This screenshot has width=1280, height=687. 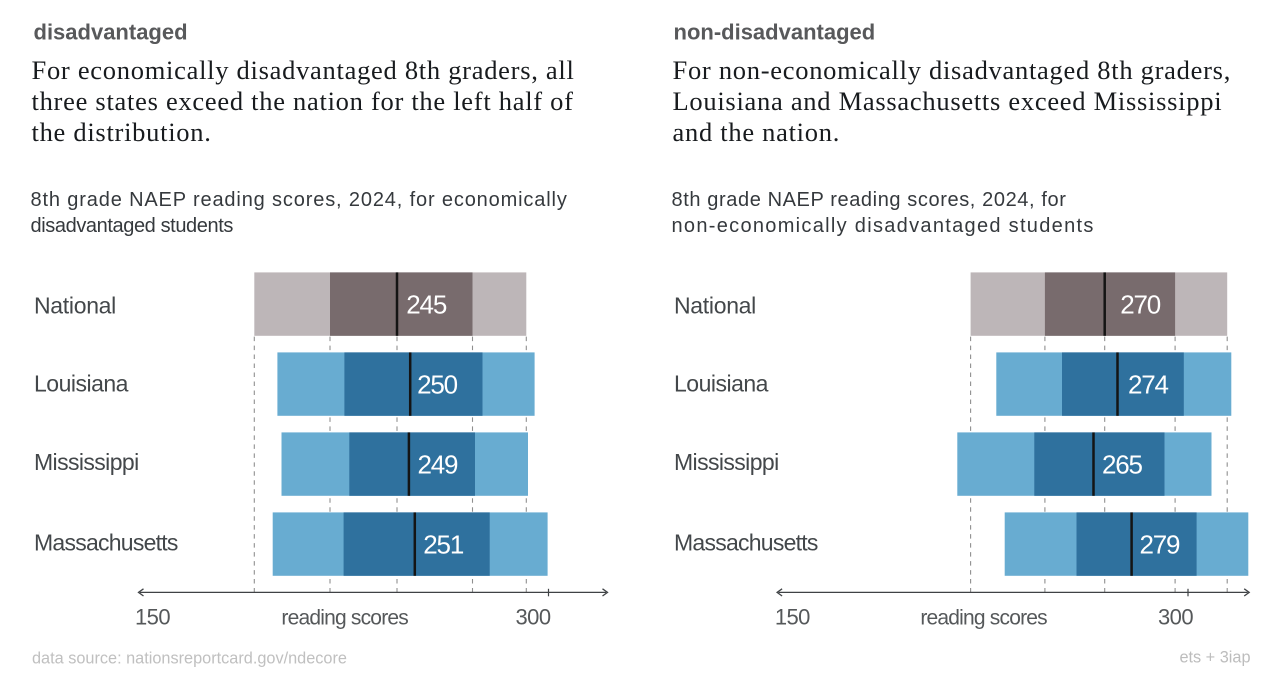 I want to click on svg-text: 249, so click(x=438, y=464).